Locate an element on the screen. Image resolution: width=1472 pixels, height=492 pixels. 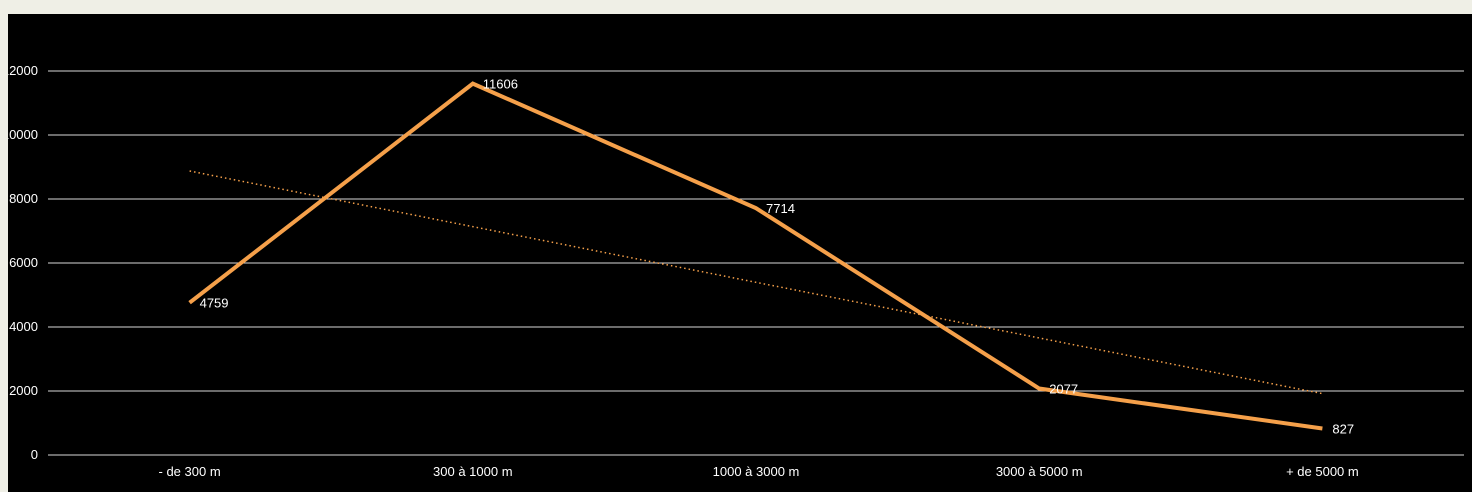
y-axis-tick-labels: 0 2000 4000 6000 8000 10000 12000 is located at coordinates (23, 262).